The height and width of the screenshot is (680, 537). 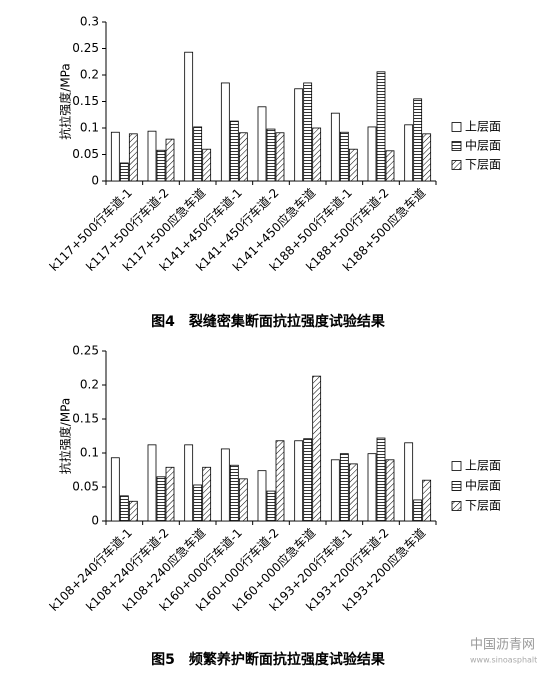 What do you see at coordinates (502, 645) in the screenshot?
I see `watermark-name: 中国沥青网` at bounding box center [502, 645].